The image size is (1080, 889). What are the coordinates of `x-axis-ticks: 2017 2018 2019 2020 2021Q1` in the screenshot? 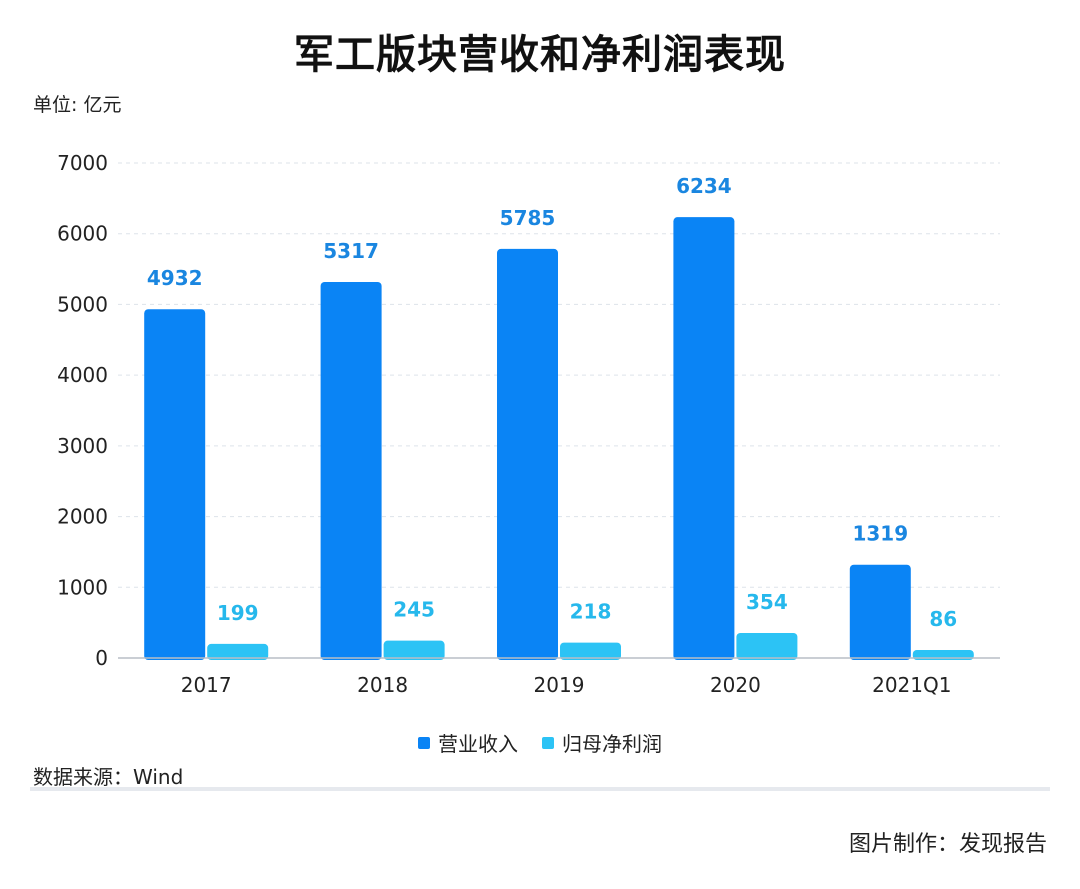 It's located at (566, 685).